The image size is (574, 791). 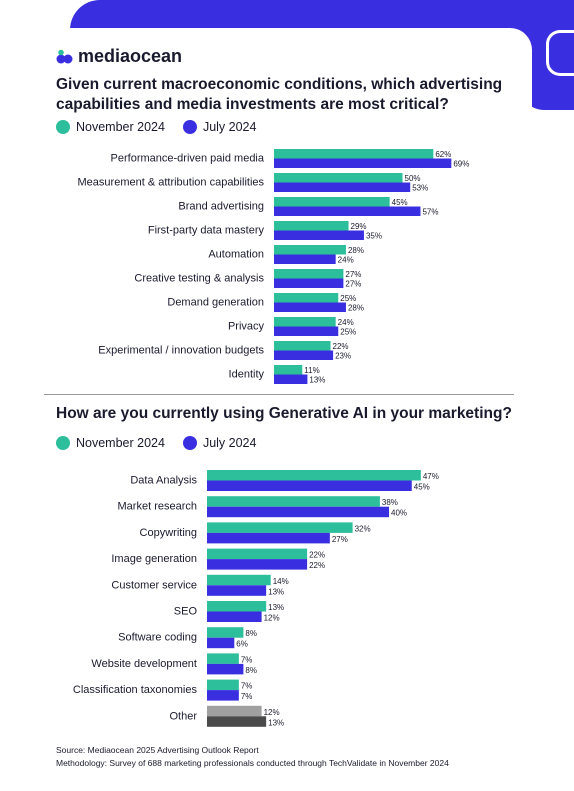 I want to click on data-label: 57%, so click(x=430, y=212).